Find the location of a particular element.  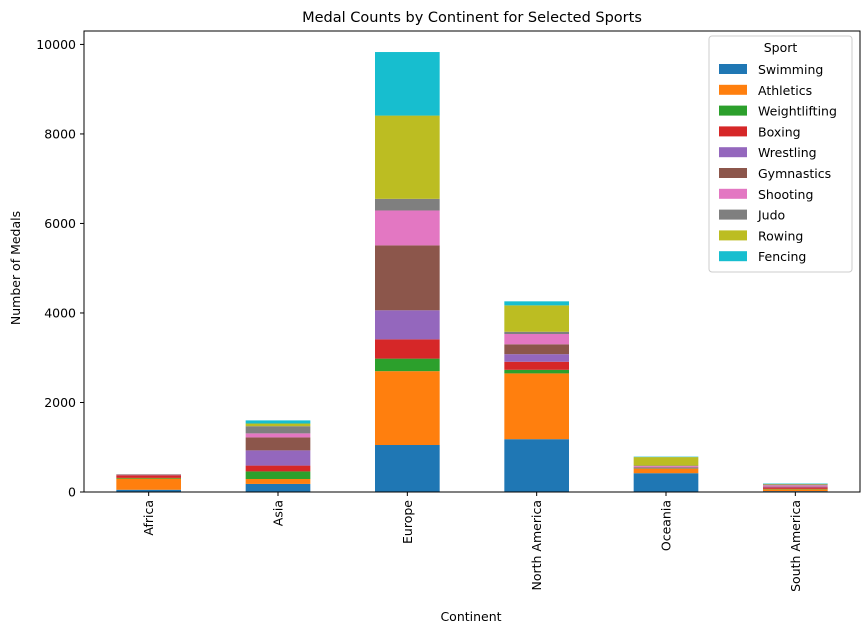

bar-judo-europe is located at coordinates (407, 204).